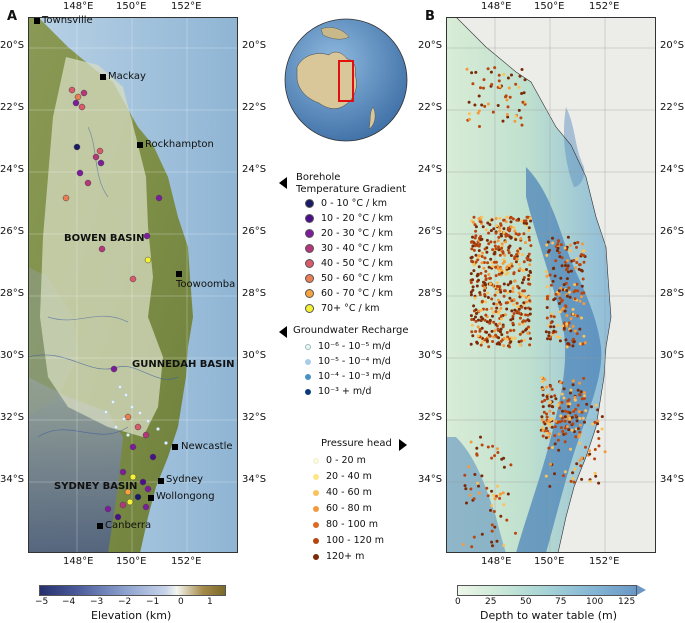  I want to click on a-lon-top-148: 148°E, so click(78, 6).